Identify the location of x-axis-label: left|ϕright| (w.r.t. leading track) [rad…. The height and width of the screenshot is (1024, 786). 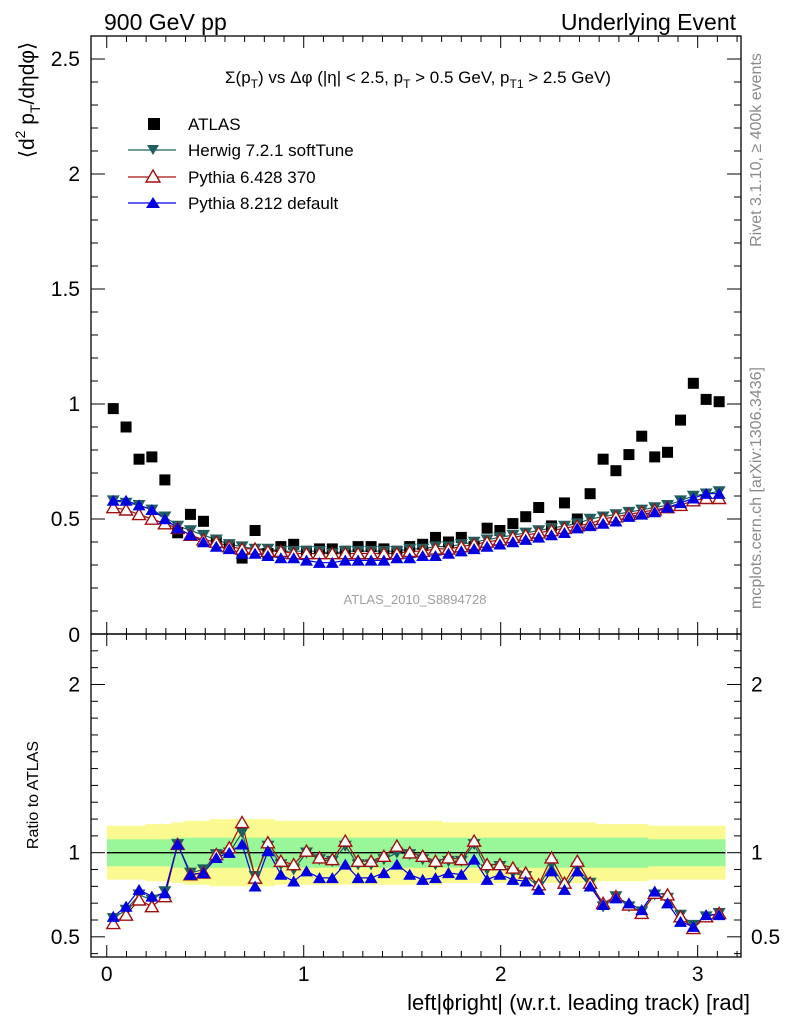
(578, 1002).